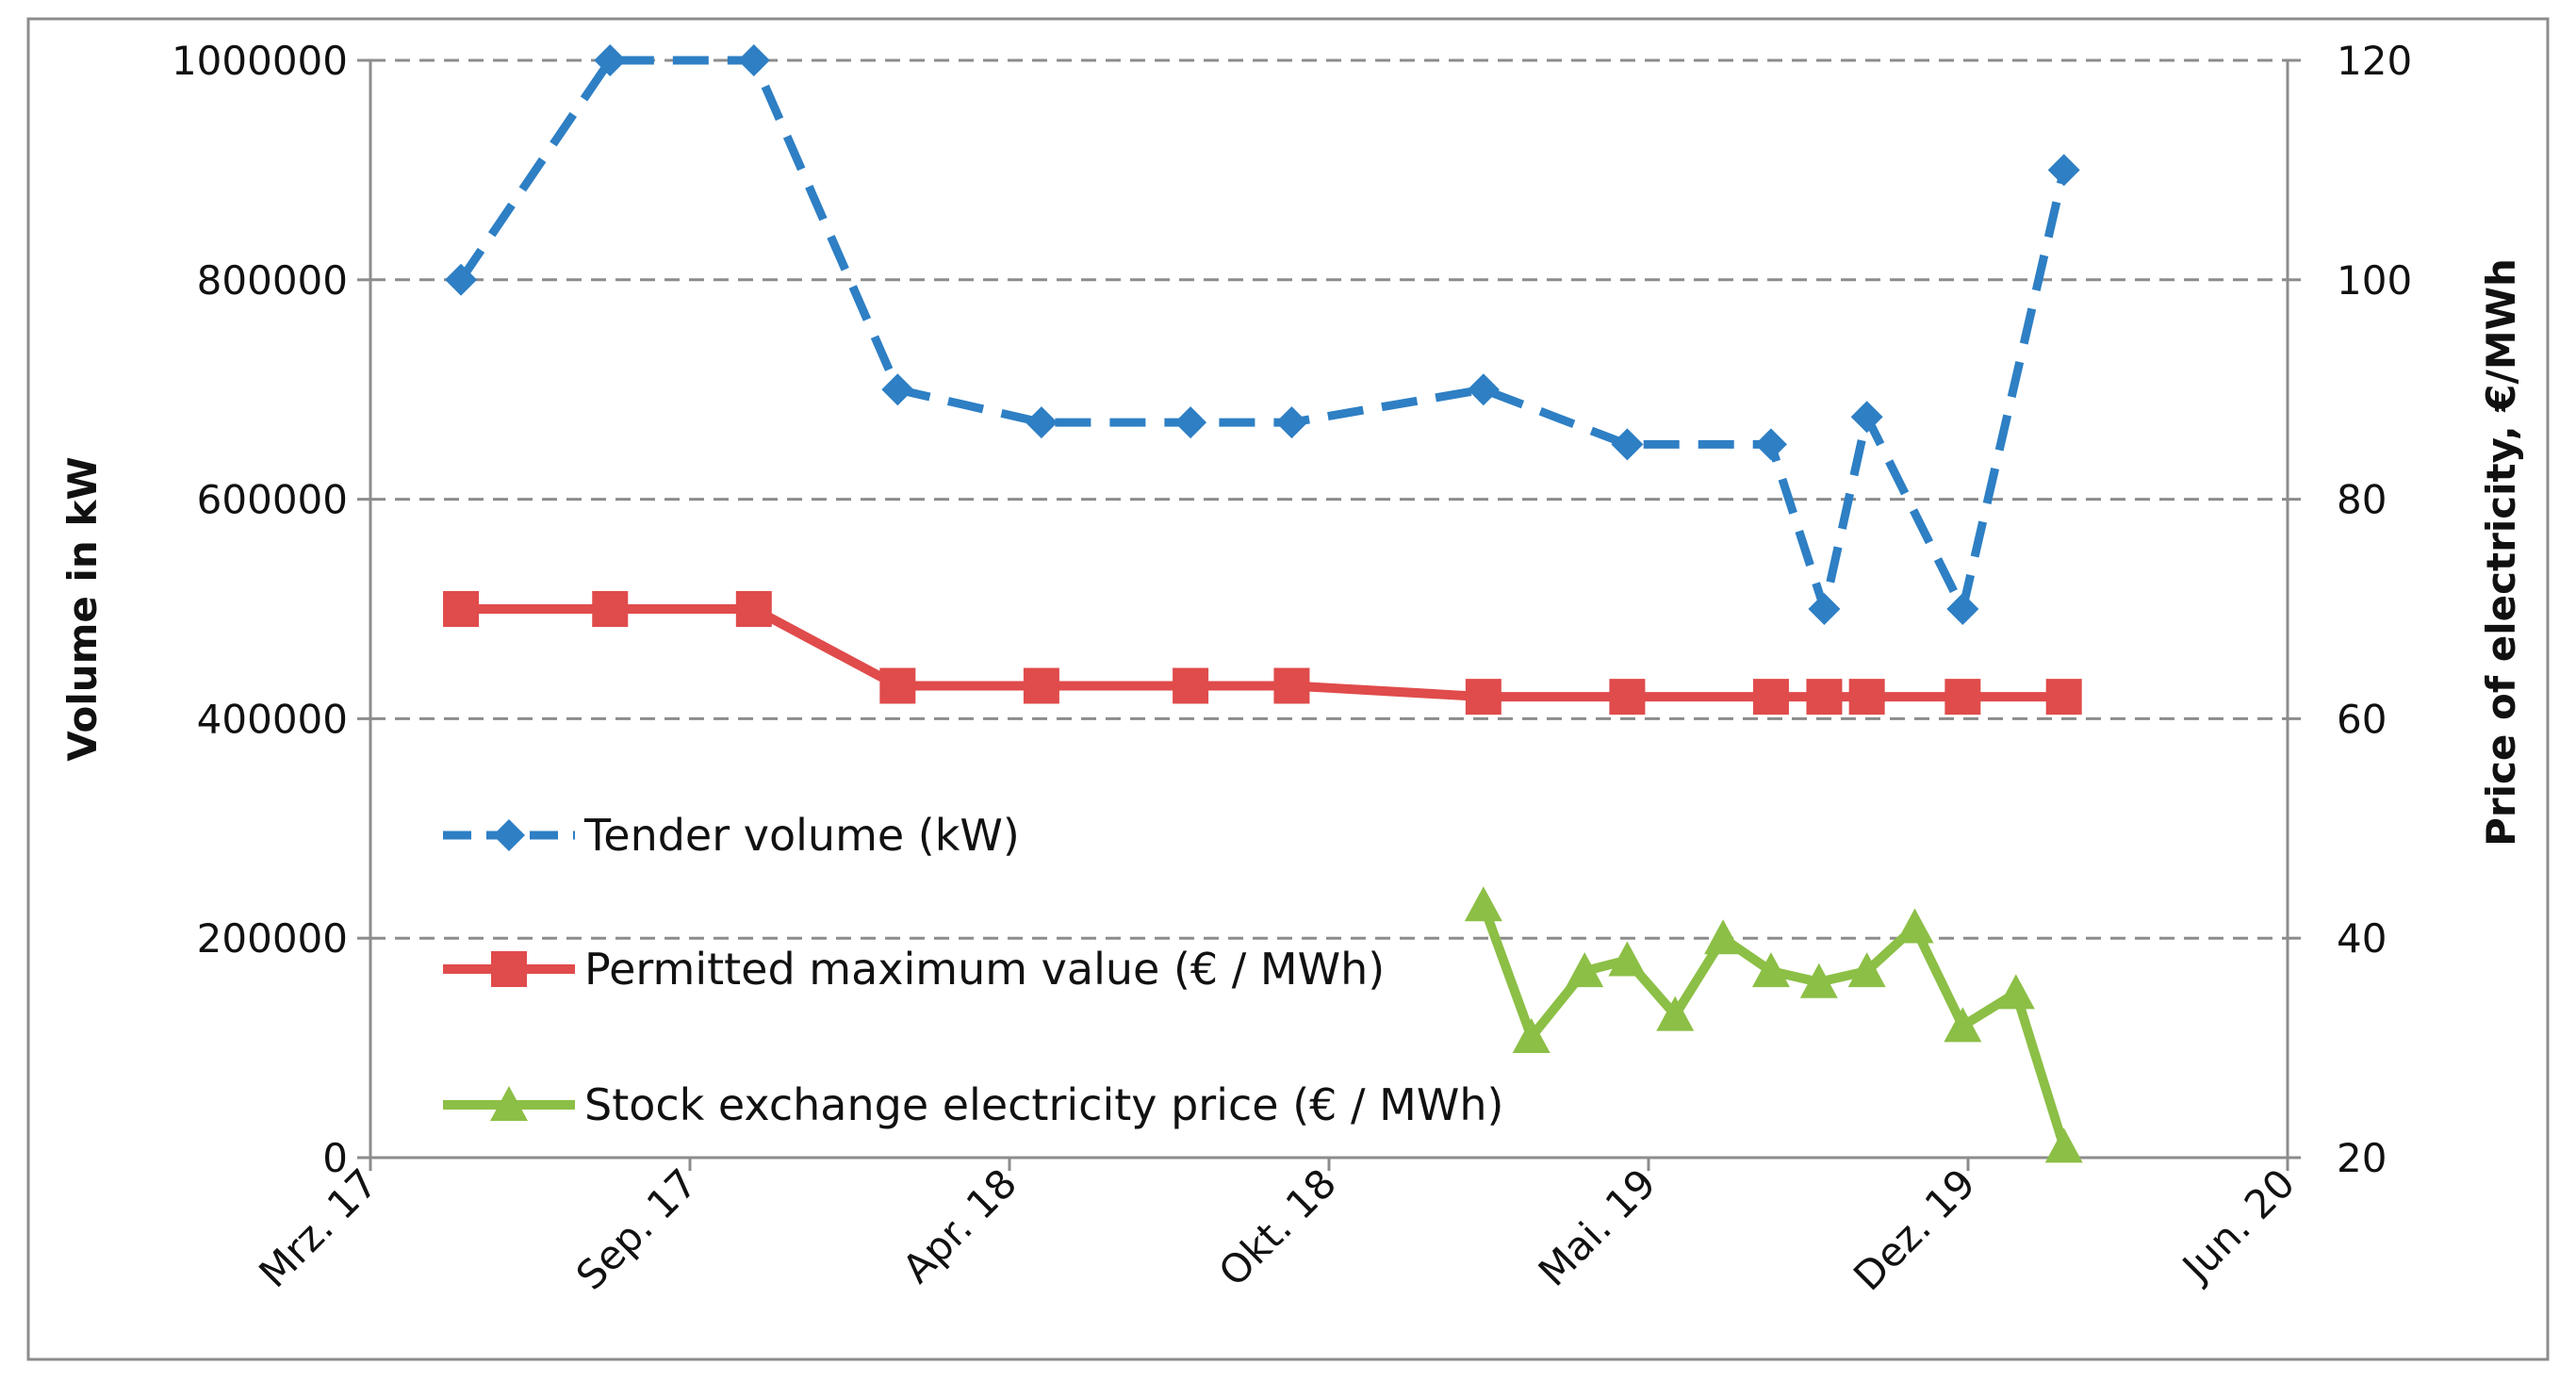 This screenshot has width=2576, height=1382. What do you see at coordinates (984, 970) in the screenshot?
I see `legend-label-1: Permitted maximum value (€ / MWh)` at bounding box center [984, 970].